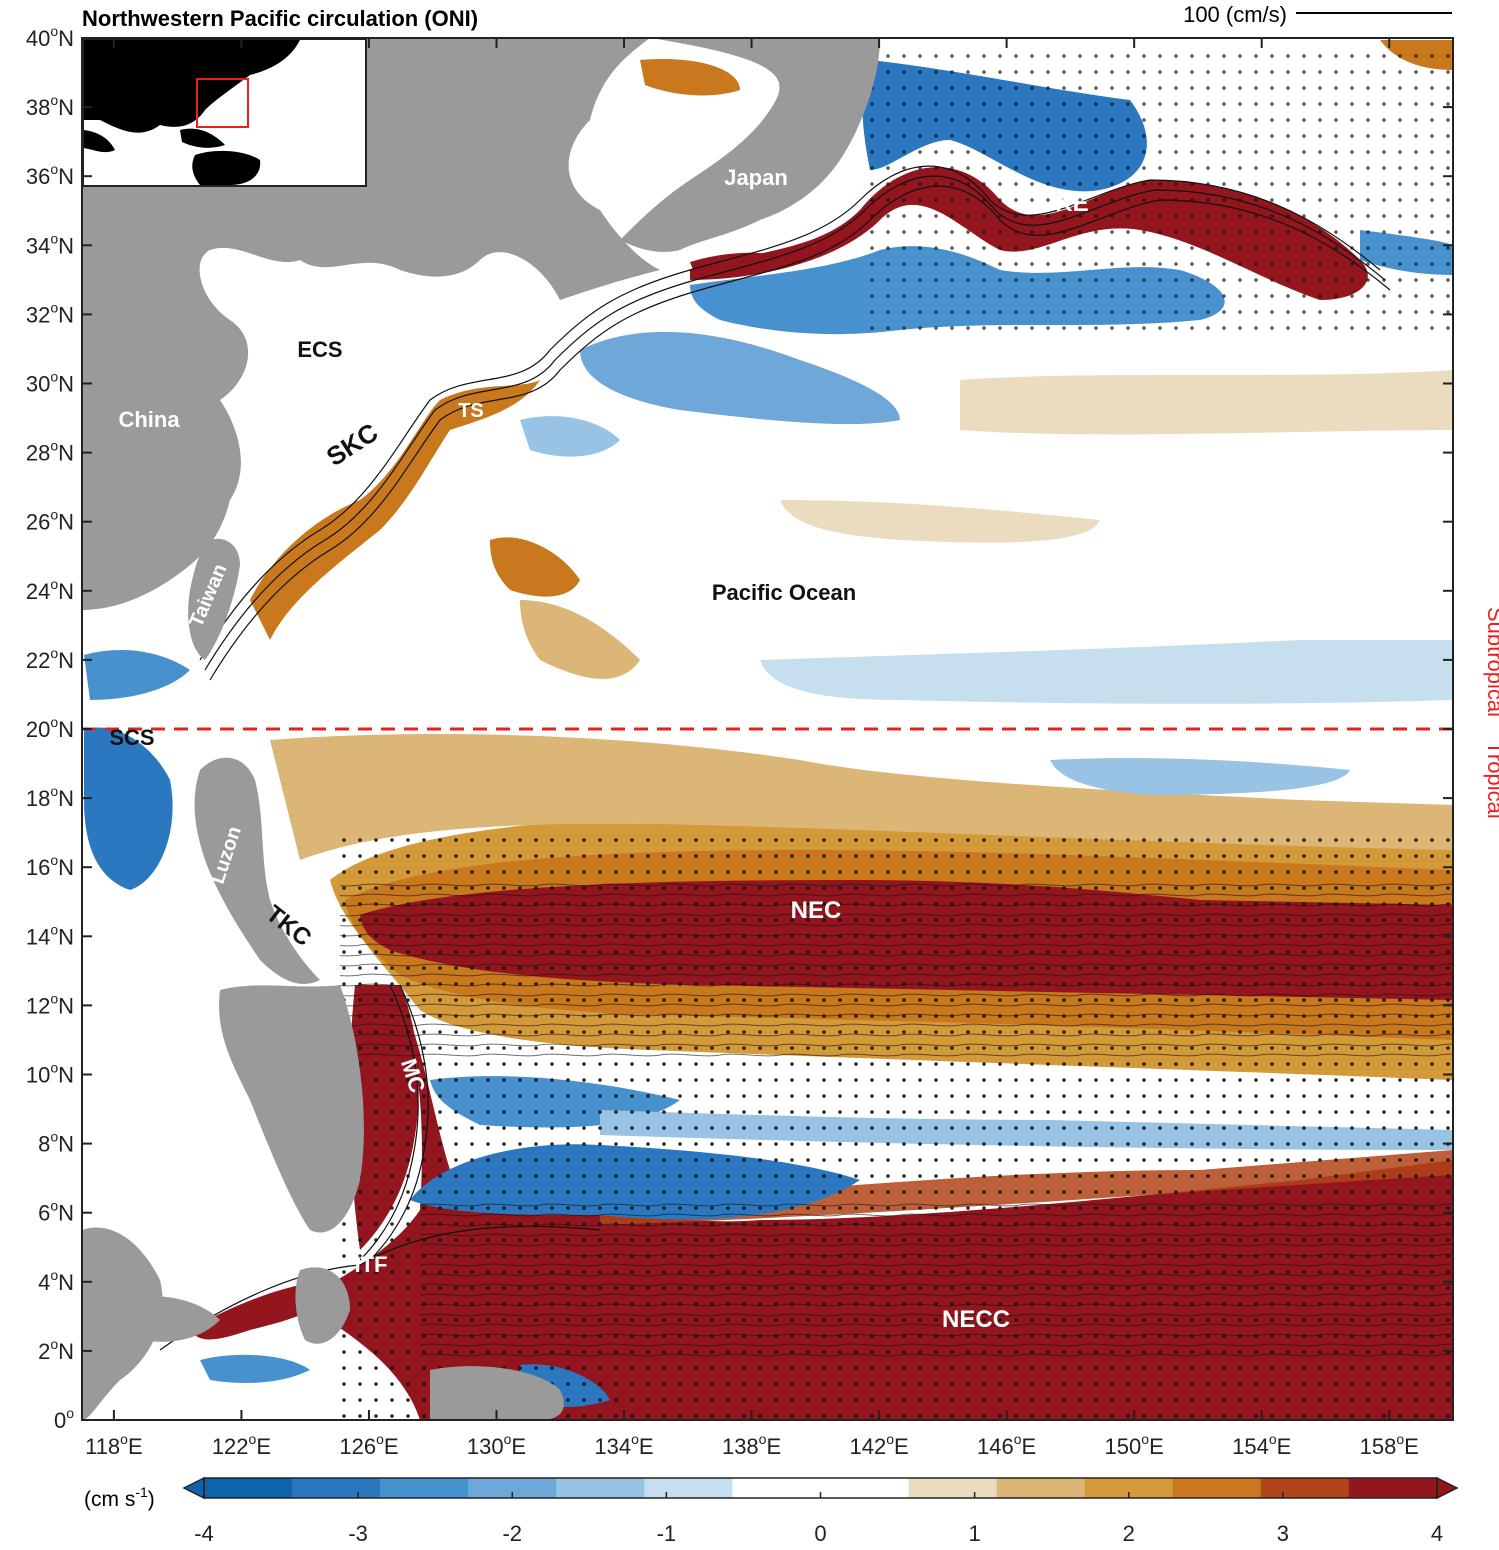  I want to click on land-luzon, so click(257, 870).